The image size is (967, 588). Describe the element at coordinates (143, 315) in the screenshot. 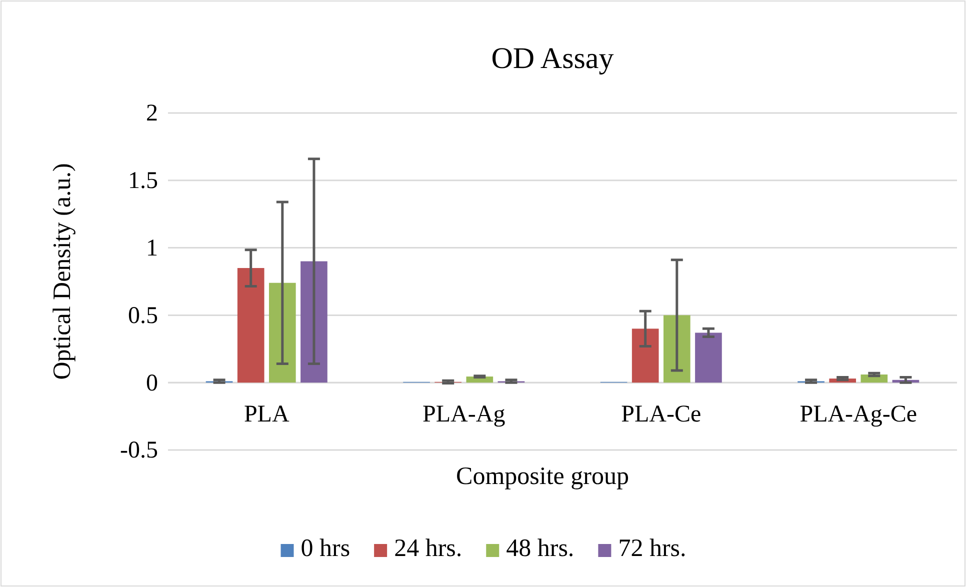

I see `y-tick-label: 0.5` at that location.